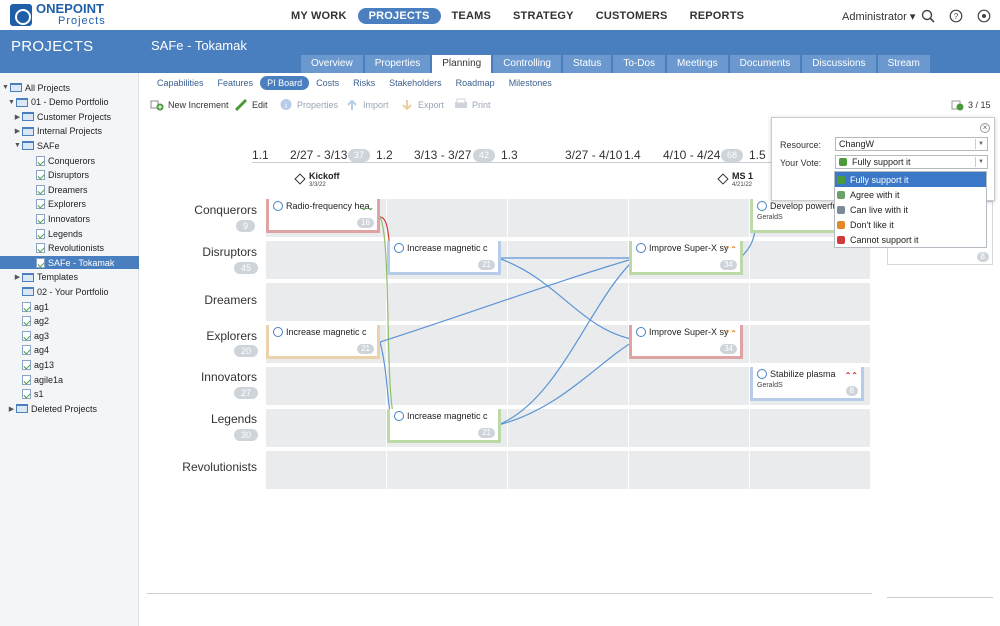 The image size is (1000, 626). Describe the element at coordinates (319, 16) in the screenshot. I see `nav-my-work: MY WORK` at that location.